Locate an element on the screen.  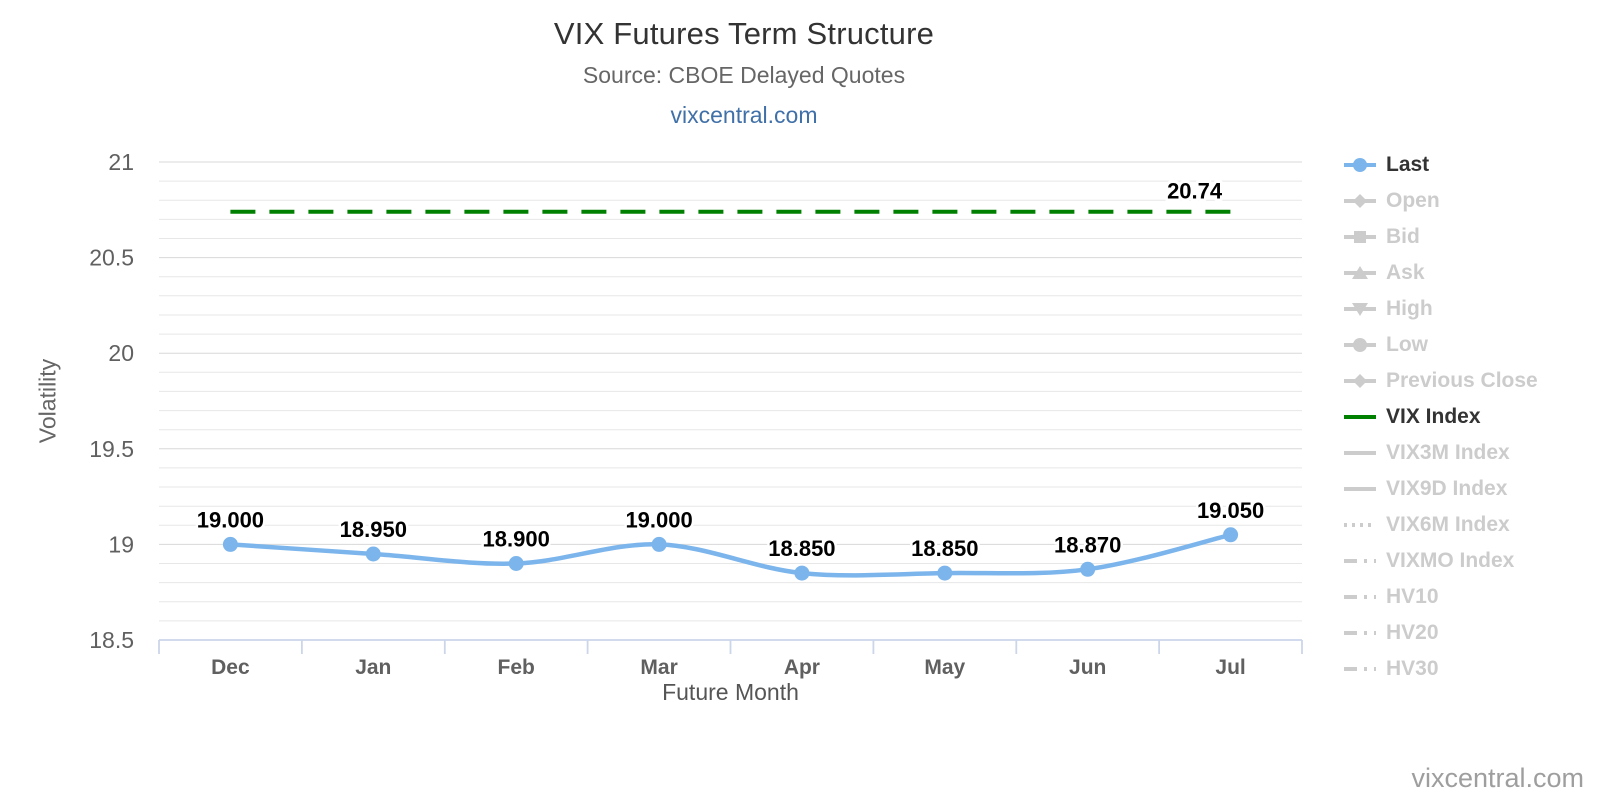
x-tick-label: Mar is located at coordinates (658, 667).